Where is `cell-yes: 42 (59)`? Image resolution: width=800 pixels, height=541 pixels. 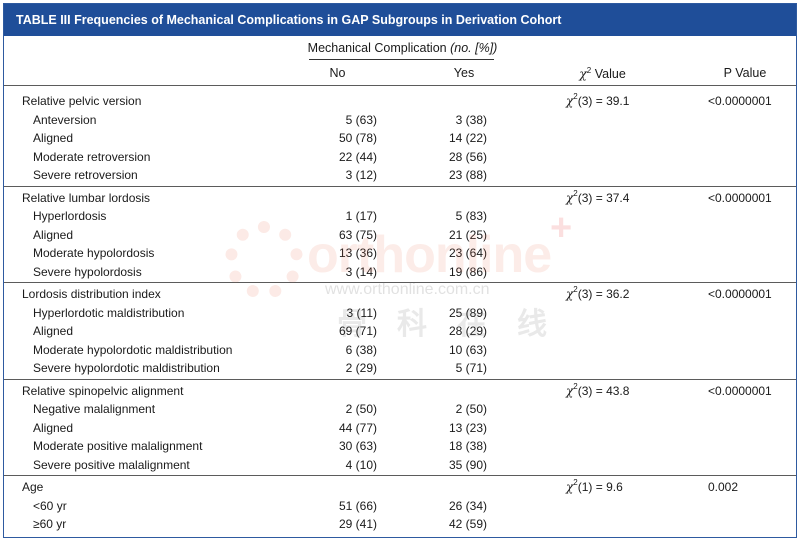 cell-yes: 42 (59) is located at coordinates (467, 524).